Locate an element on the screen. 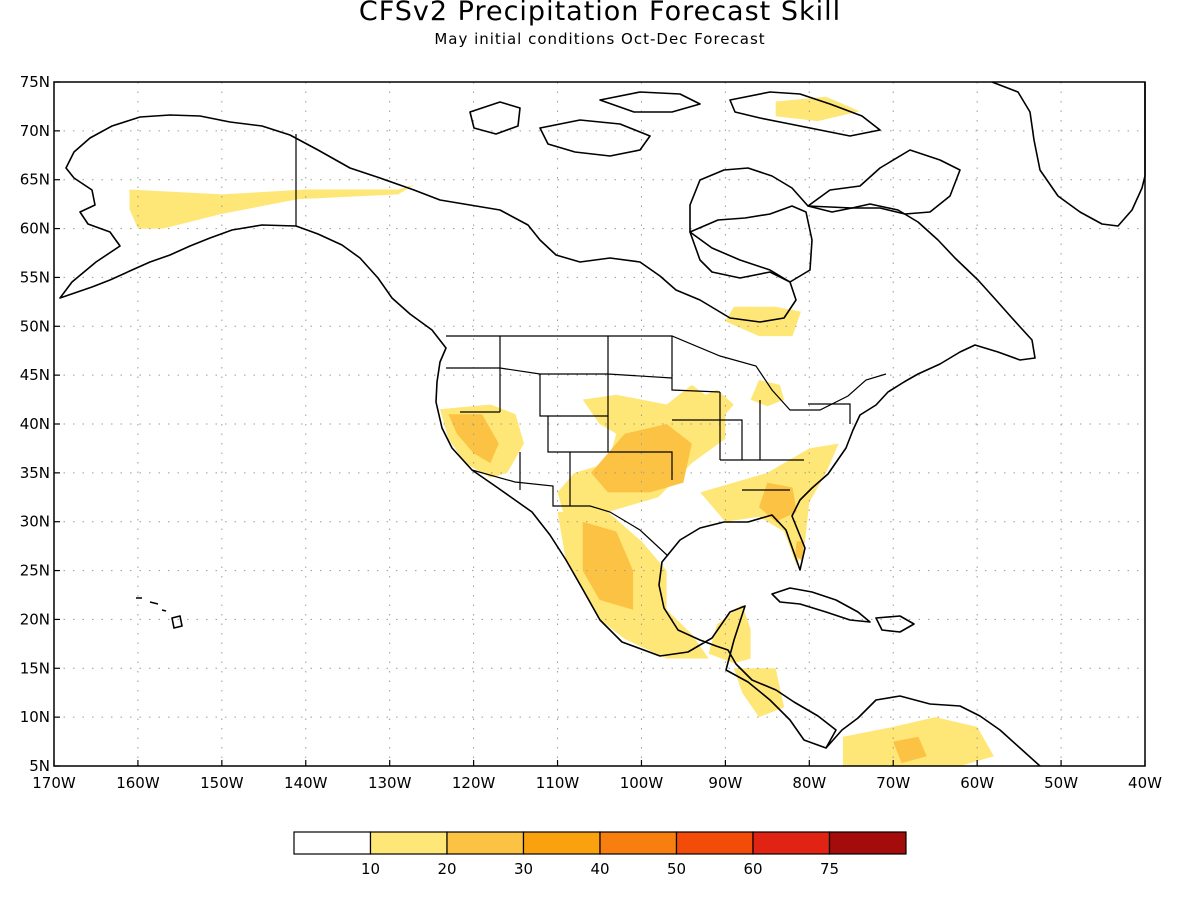 The width and height of the screenshot is (1200, 900). skill-region-great-lakes is located at coordinates (767, 393).